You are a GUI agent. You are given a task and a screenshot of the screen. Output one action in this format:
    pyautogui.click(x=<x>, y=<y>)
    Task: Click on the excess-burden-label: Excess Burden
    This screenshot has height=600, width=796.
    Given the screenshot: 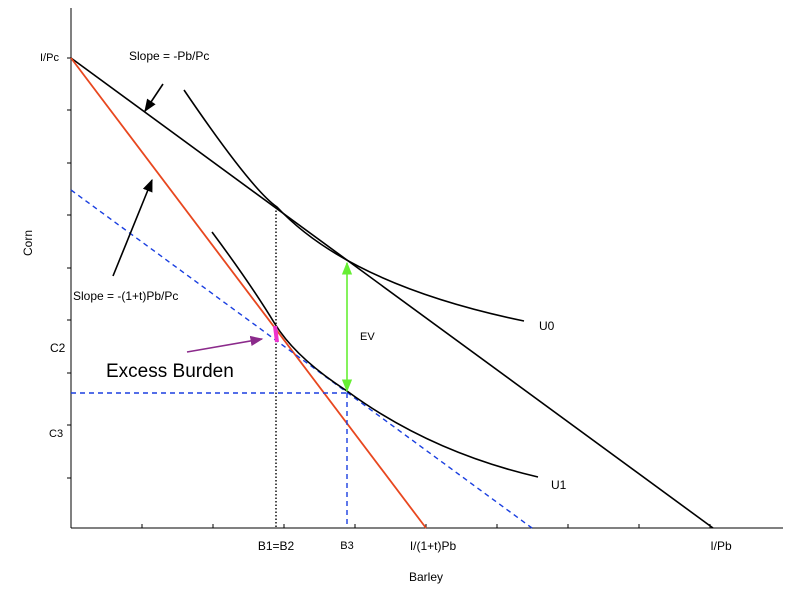 What is the action you would take?
    pyautogui.click(x=170, y=371)
    